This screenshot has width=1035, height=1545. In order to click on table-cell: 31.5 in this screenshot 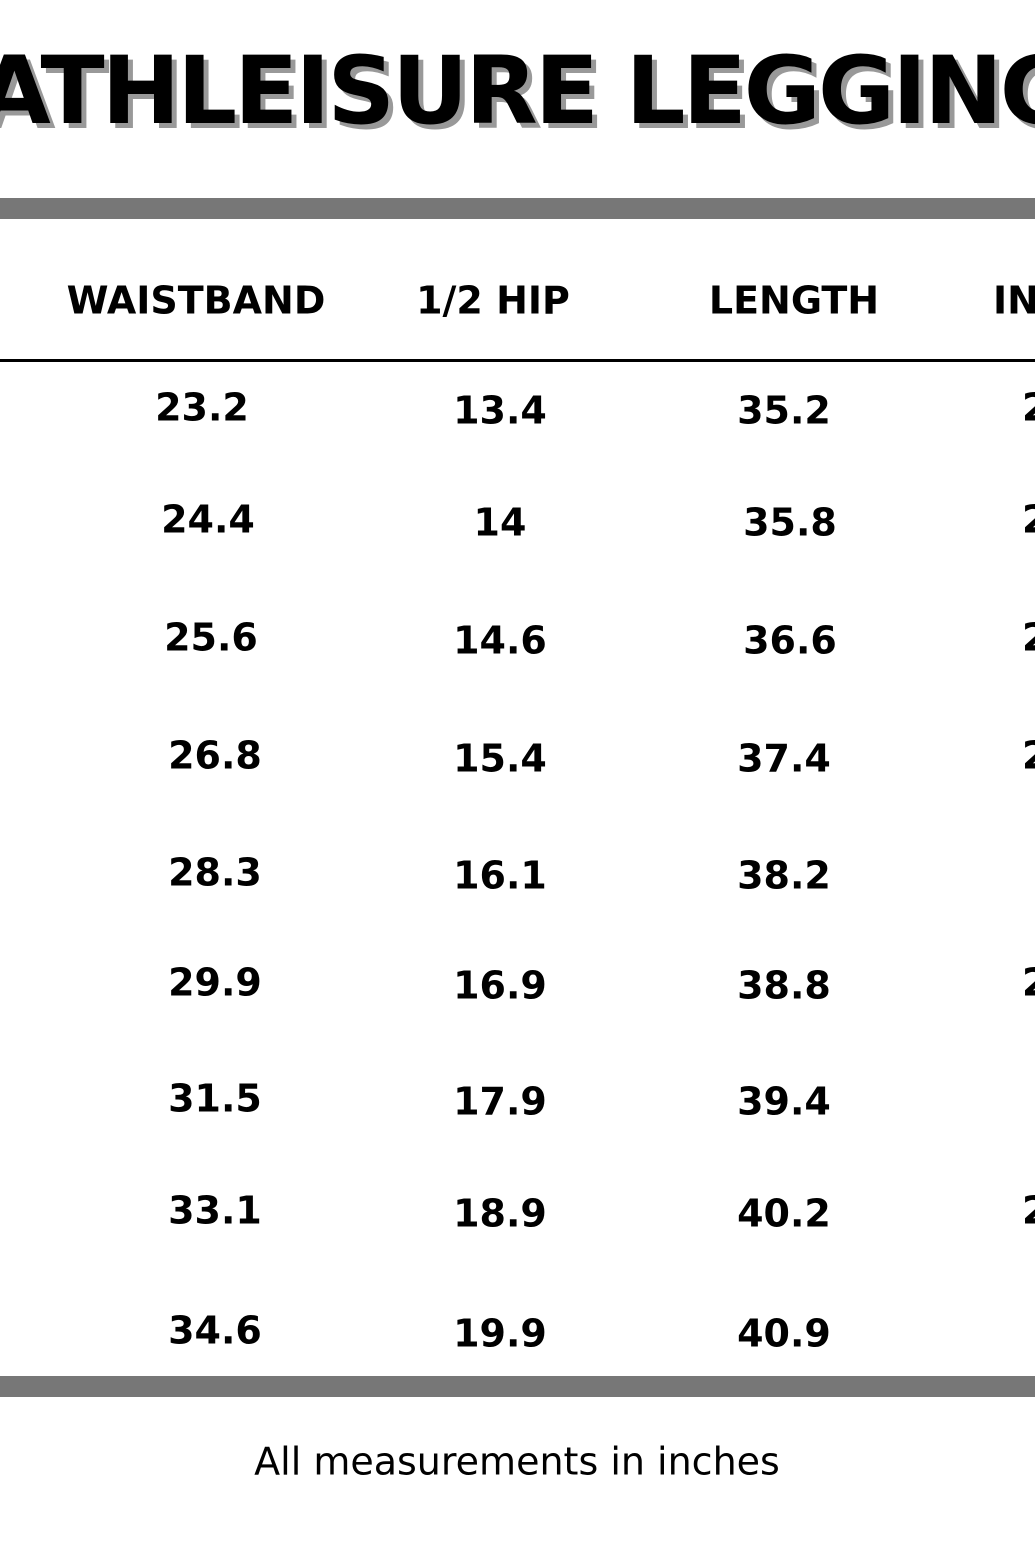, I will do `click(215, 1099)`.